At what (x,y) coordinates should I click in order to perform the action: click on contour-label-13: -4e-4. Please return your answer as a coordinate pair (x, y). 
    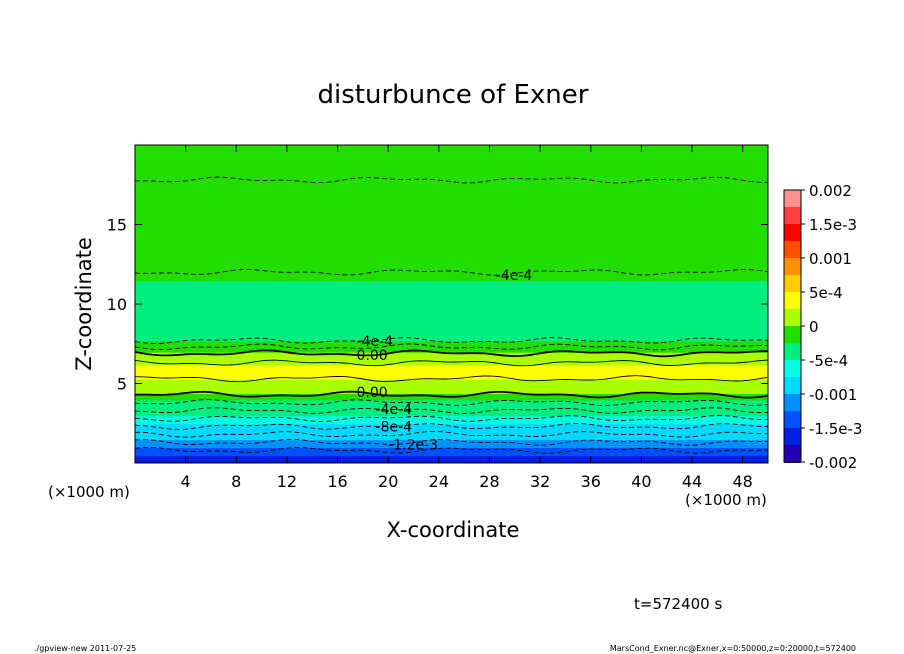
    Looking at the image, I should click on (514, 276).